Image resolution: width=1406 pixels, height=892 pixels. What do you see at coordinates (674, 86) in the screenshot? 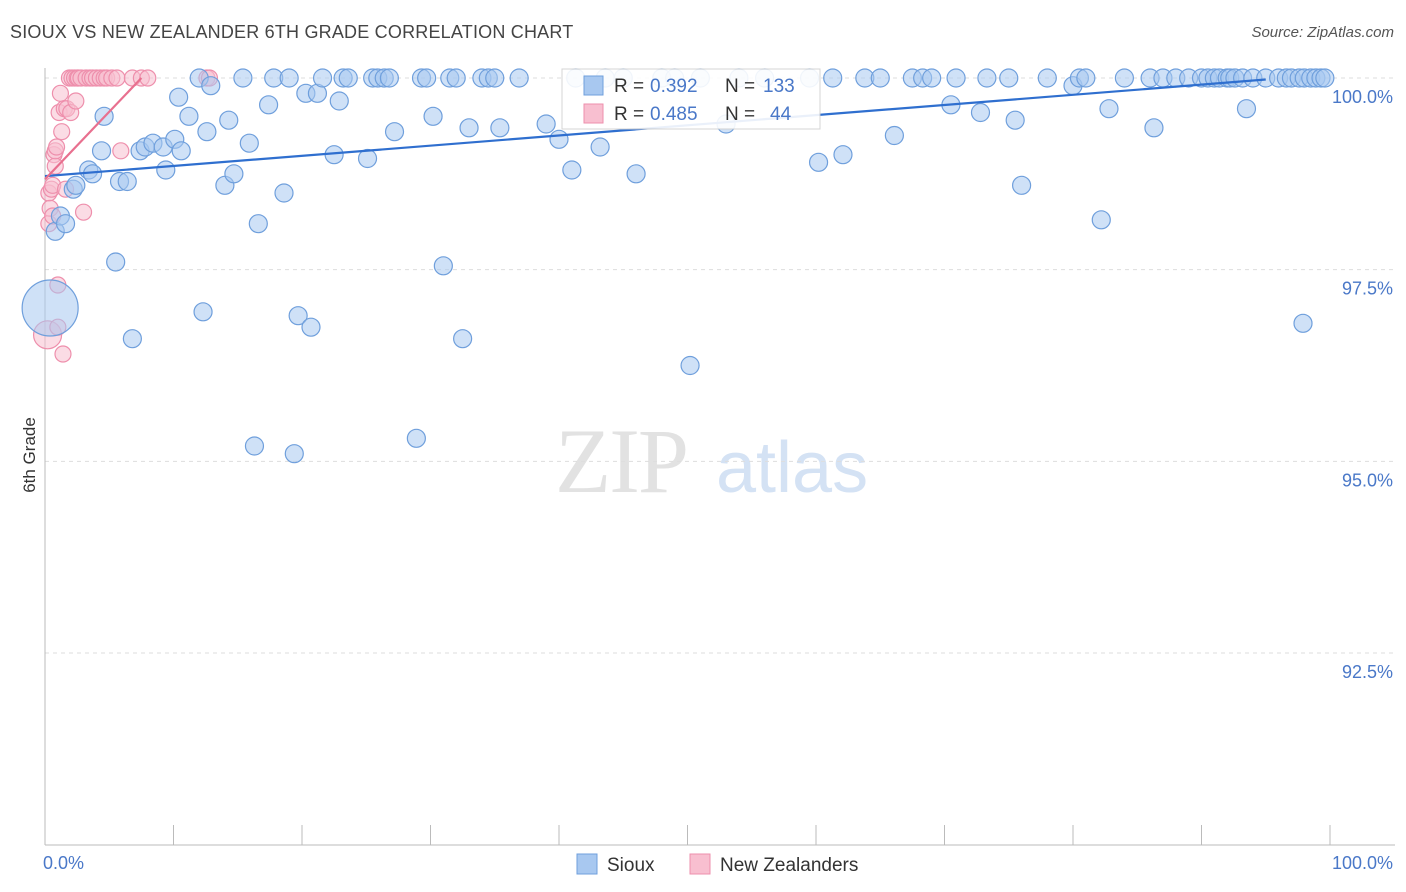
I see `legend-r-value-sioux: 0.392` at bounding box center [674, 86].